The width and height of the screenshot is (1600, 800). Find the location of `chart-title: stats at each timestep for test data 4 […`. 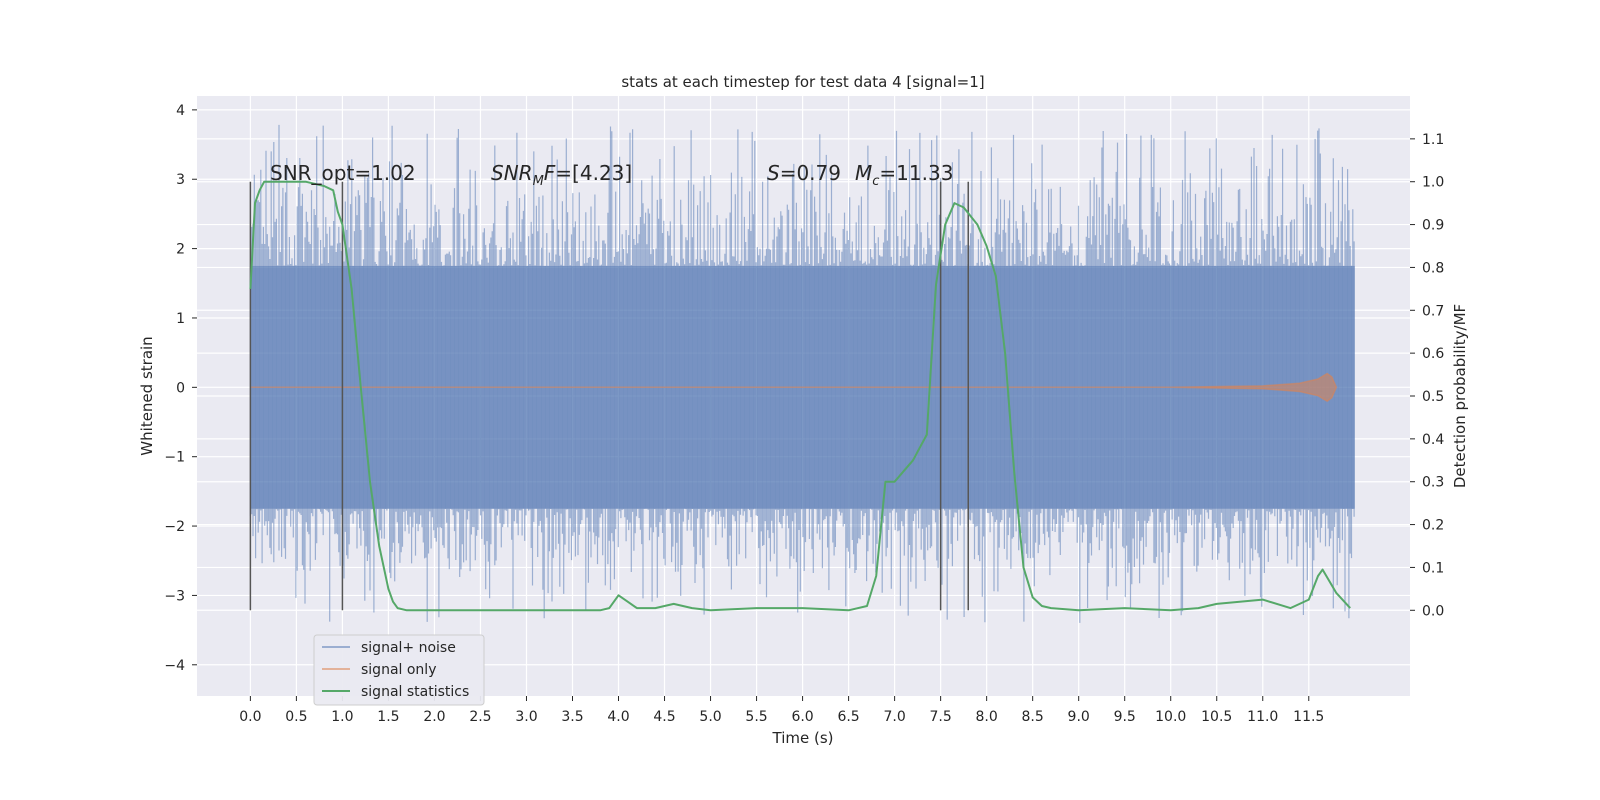

chart-title: stats at each timestep for test data 4 [… is located at coordinates (802, 82).